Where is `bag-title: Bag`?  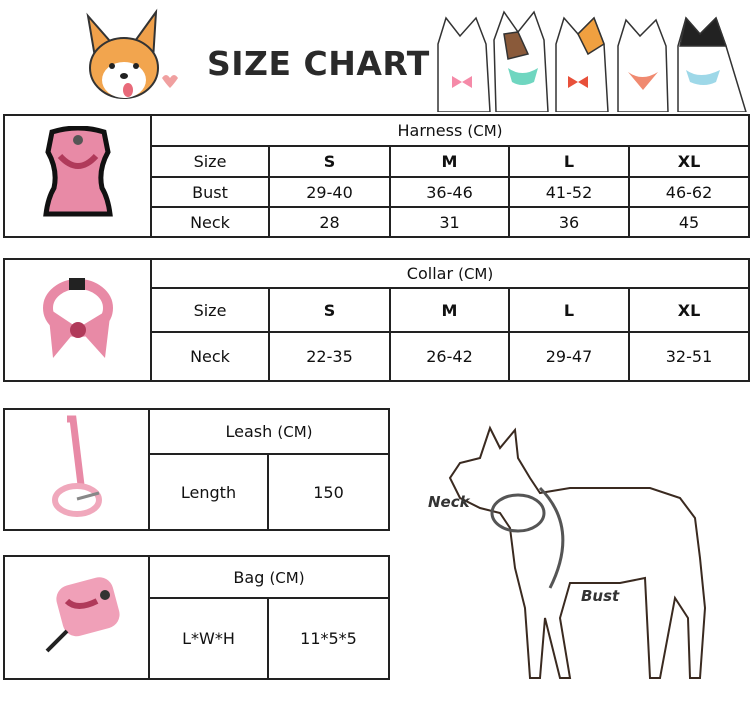 bag-title: Bag is located at coordinates (249, 577).